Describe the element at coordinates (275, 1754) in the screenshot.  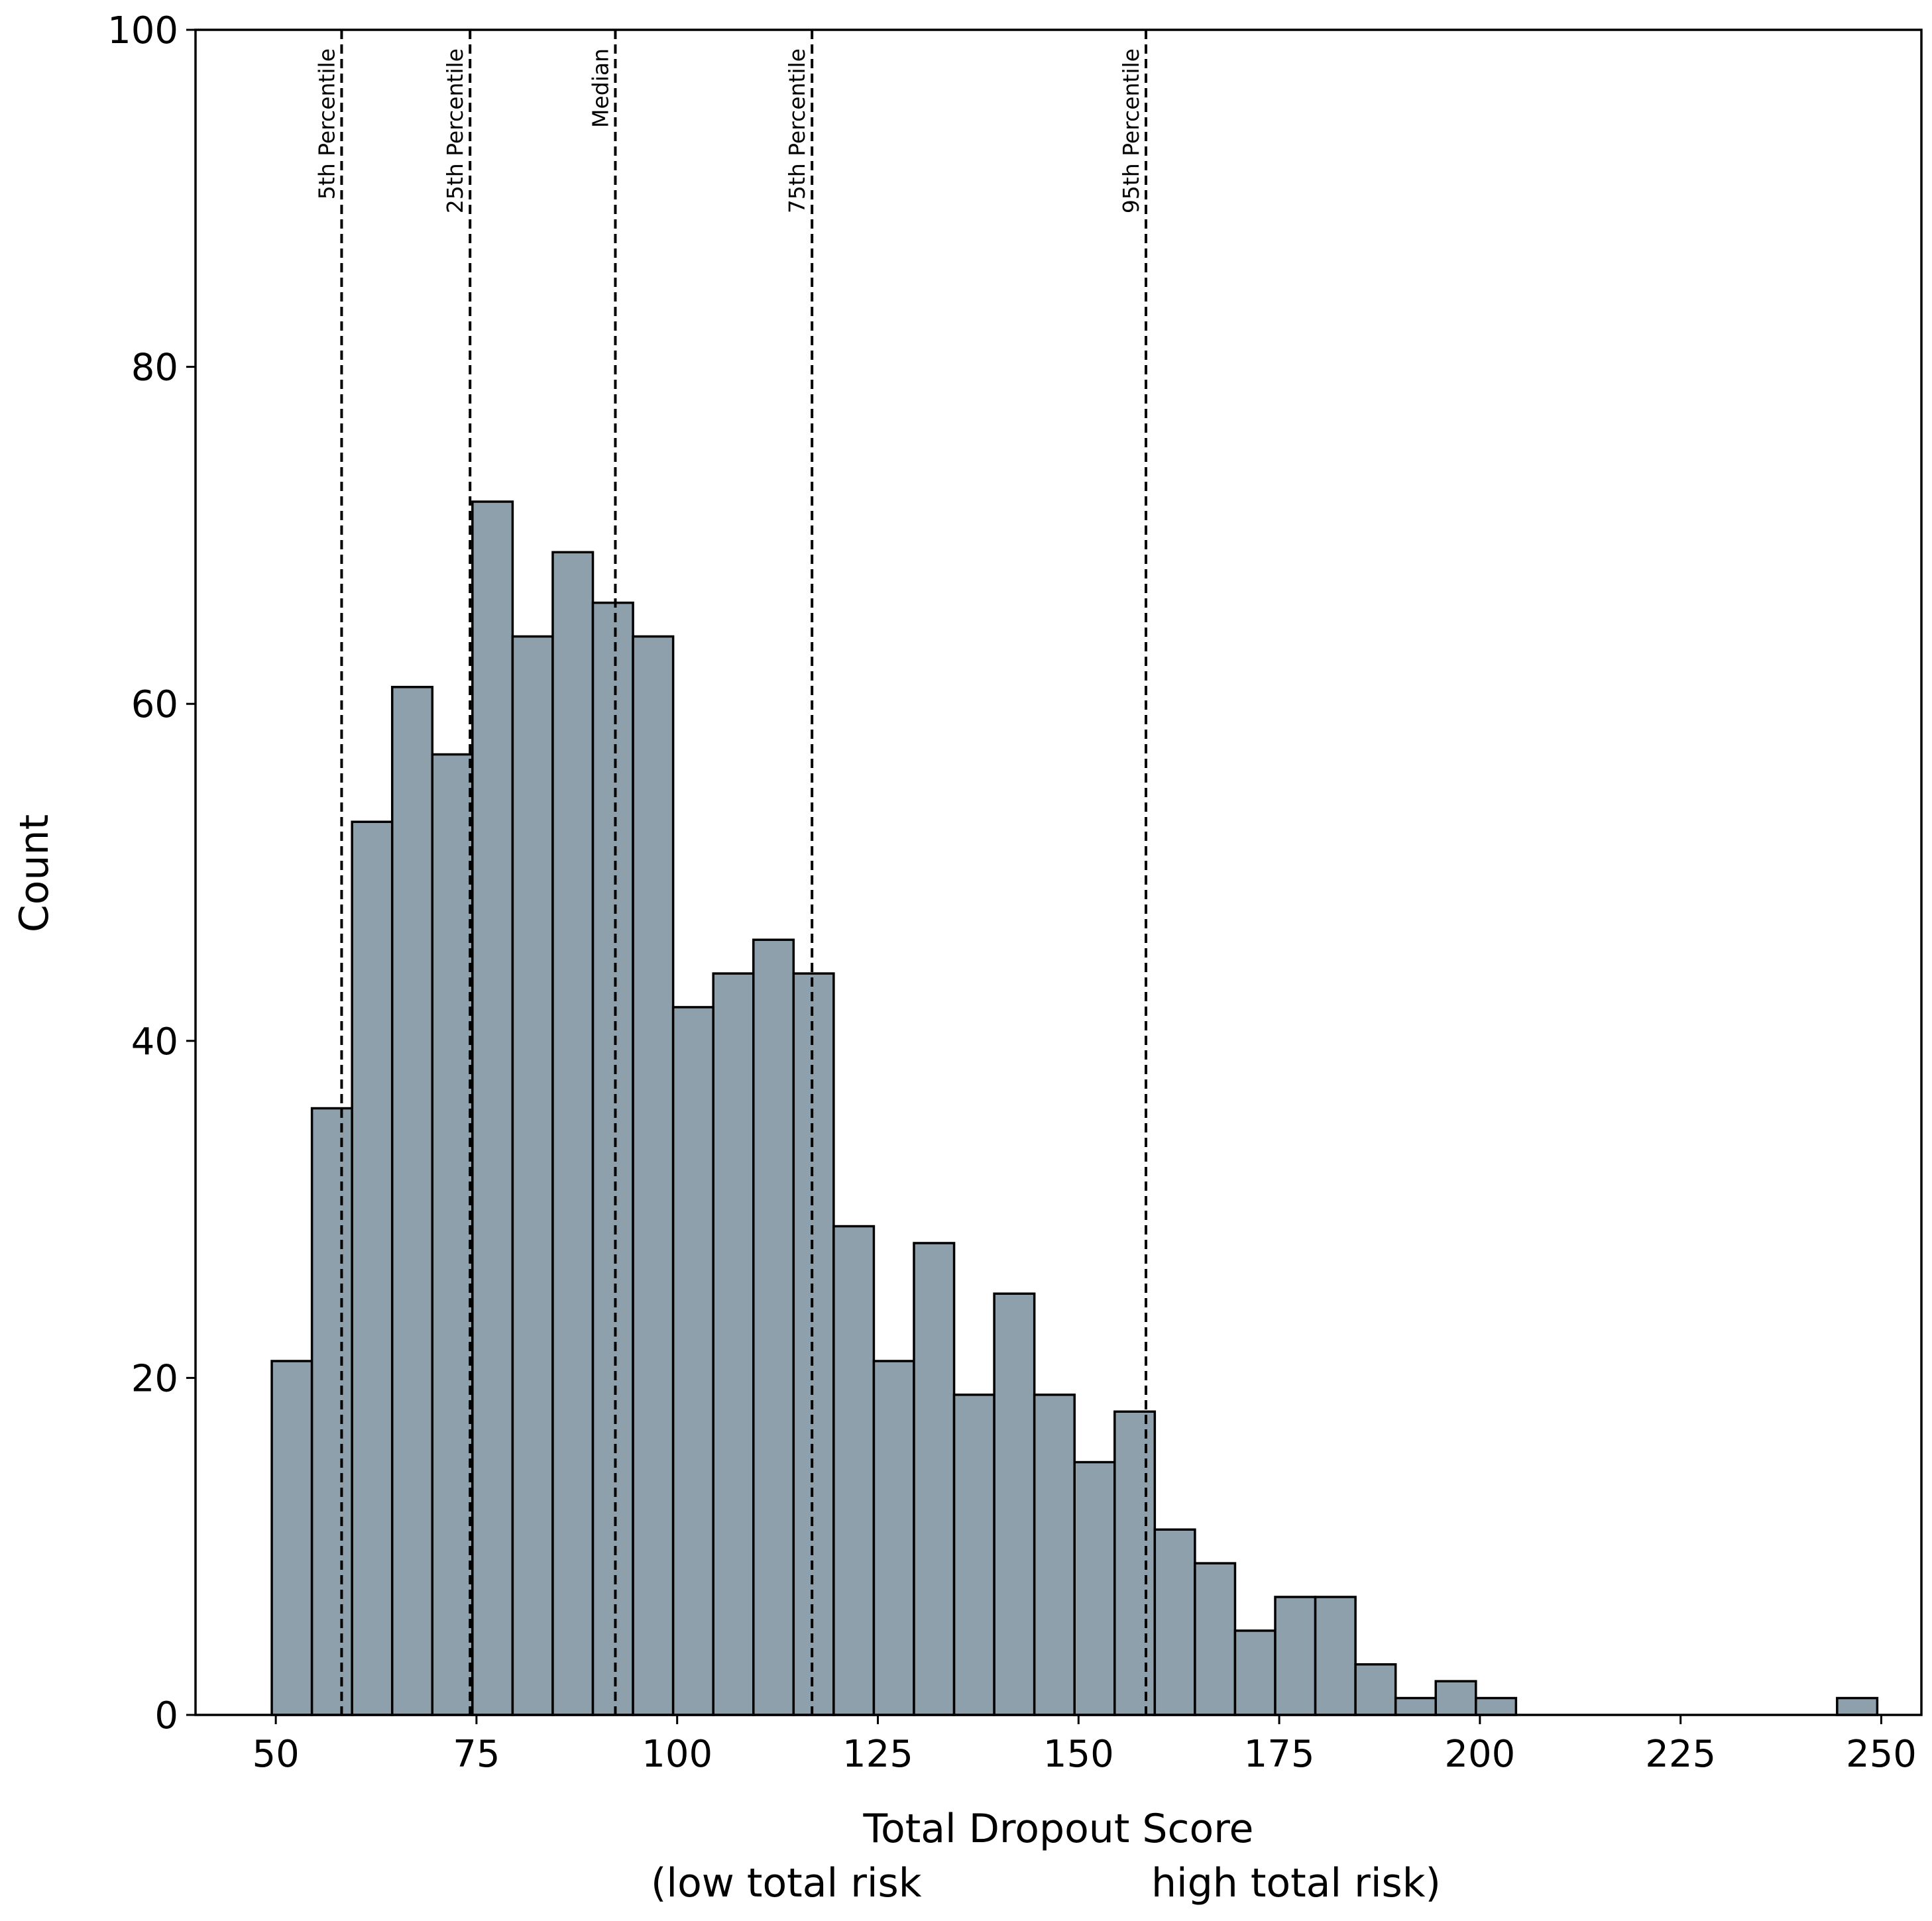
I see `x-tick-label: 50` at that location.